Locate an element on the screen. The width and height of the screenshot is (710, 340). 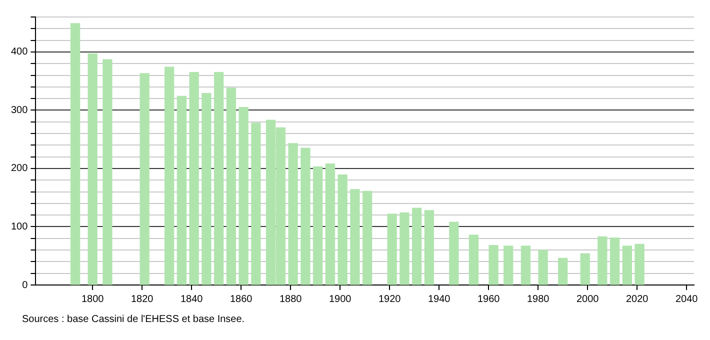
y-tick-label: 0 is located at coordinates (25, 285).